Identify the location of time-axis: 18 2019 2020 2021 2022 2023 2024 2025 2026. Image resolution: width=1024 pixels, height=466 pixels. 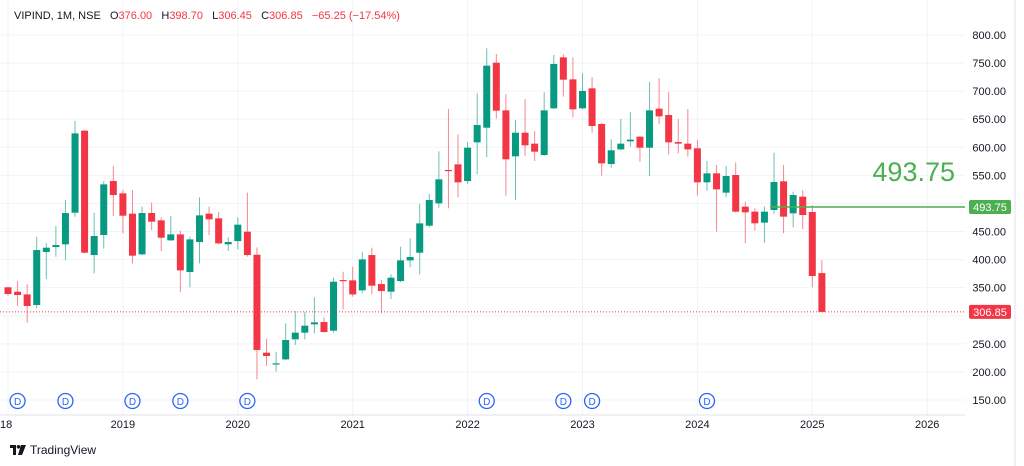
(482, 422).